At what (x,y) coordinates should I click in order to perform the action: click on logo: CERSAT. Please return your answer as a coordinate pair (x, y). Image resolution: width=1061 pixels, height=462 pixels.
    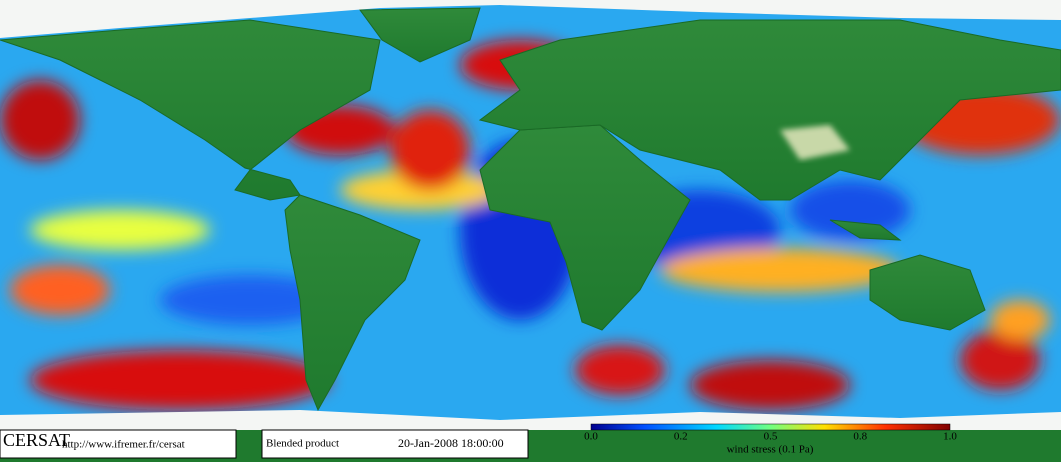
    Looking at the image, I should click on (36, 440).